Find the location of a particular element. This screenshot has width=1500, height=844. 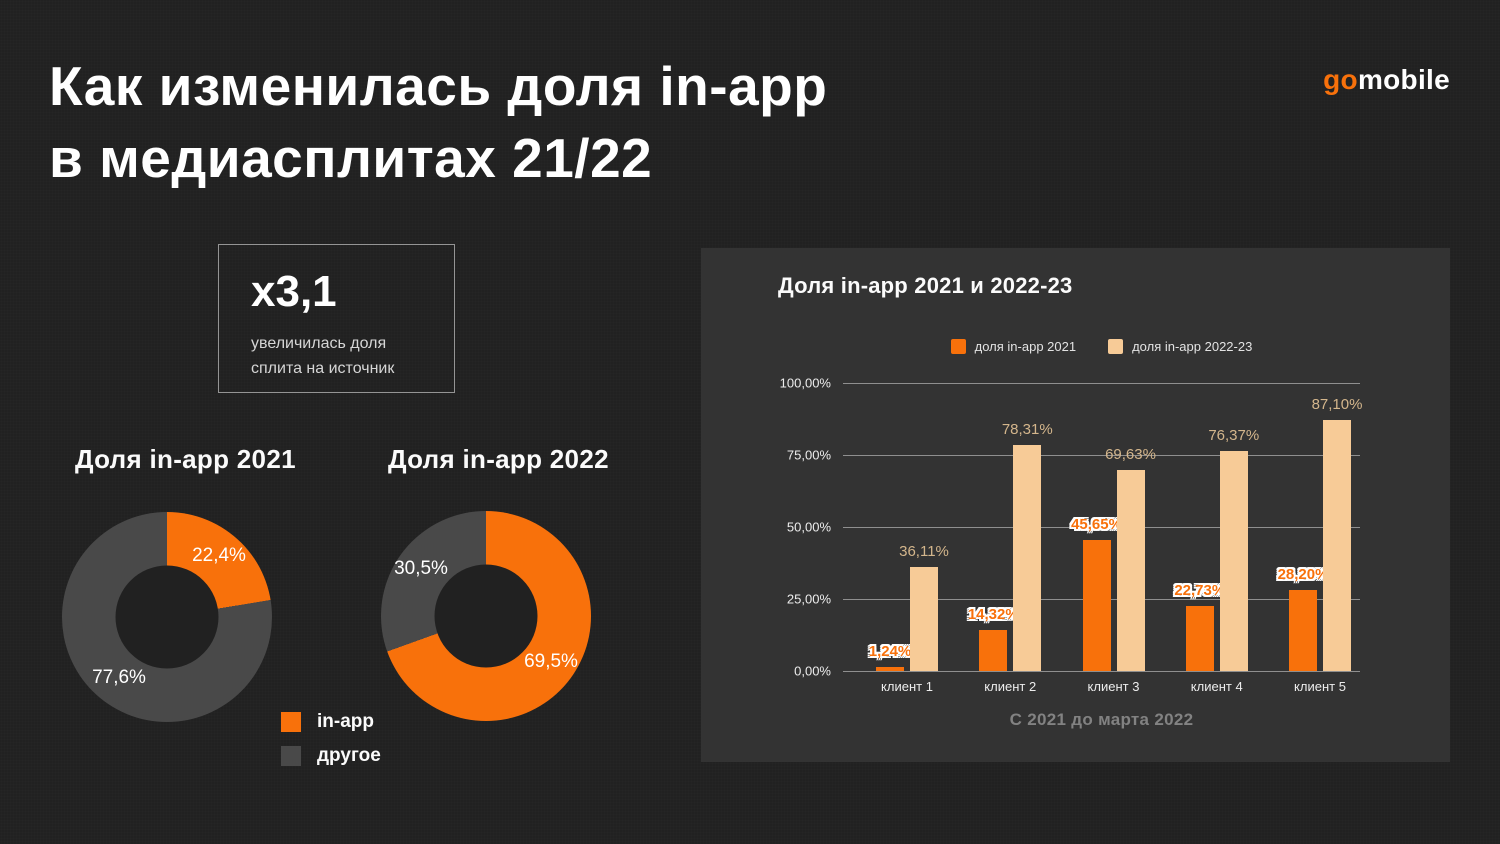

bar-chart-title: Доля in-app 2021 и 2022-23 is located at coordinates (925, 285).